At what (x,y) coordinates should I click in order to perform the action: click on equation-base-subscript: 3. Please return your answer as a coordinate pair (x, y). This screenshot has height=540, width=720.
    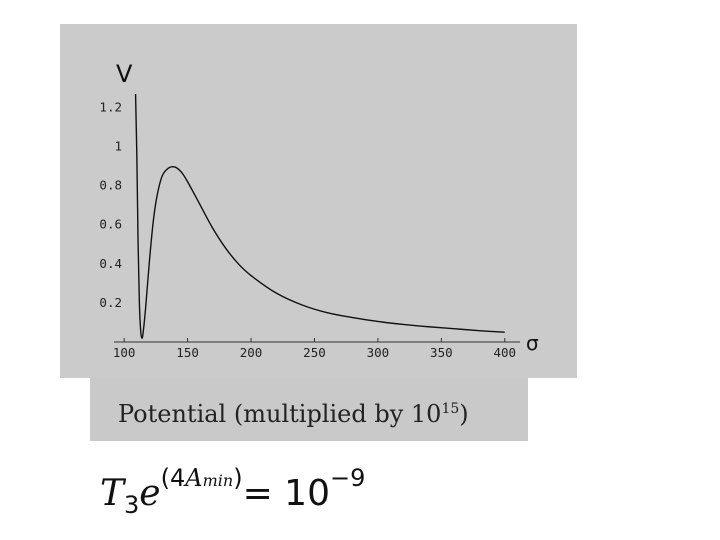
    Looking at the image, I should click on (132, 505).